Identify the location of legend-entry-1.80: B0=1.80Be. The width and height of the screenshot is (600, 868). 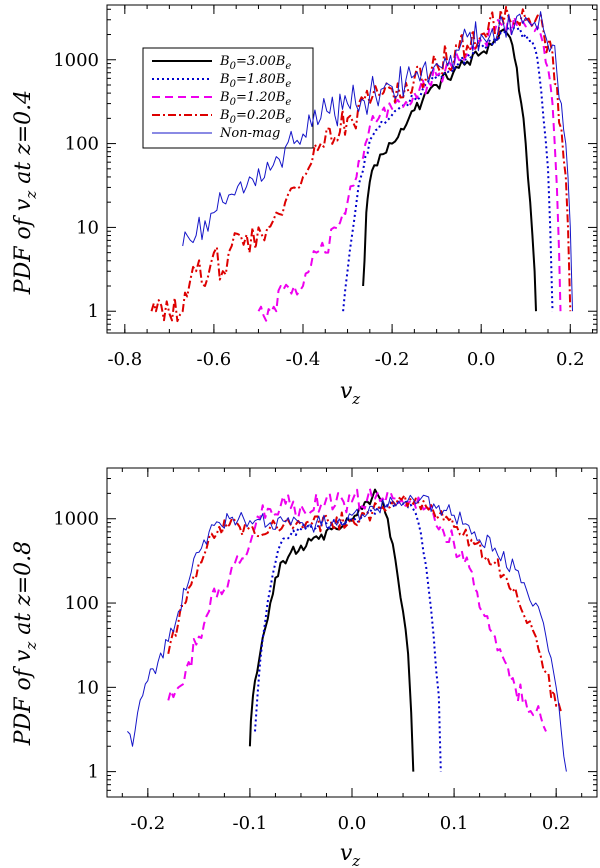
(221, 81).